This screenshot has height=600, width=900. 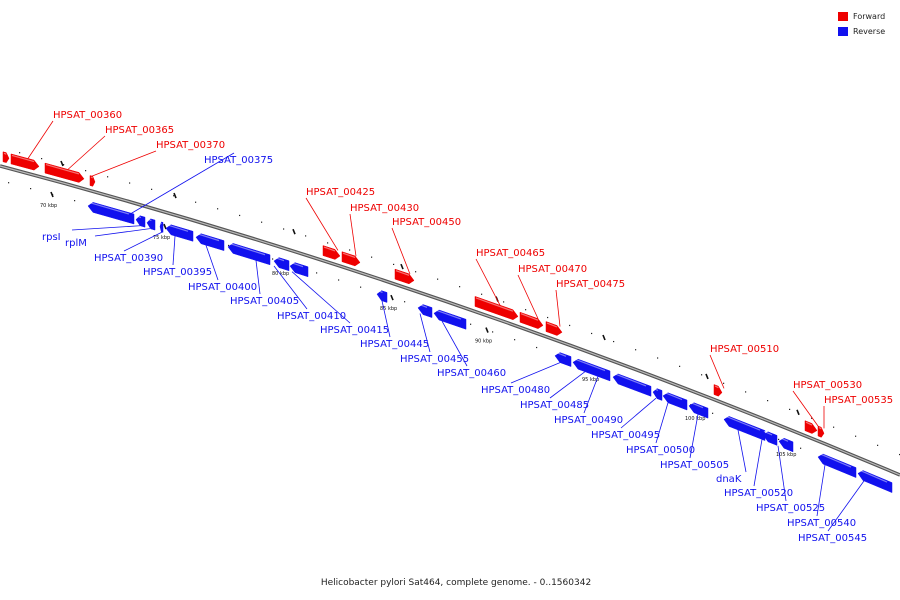 What do you see at coordinates (311, 316) in the screenshot?
I see `gene-label: HPSAT_00410` at bounding box center [311, 316].